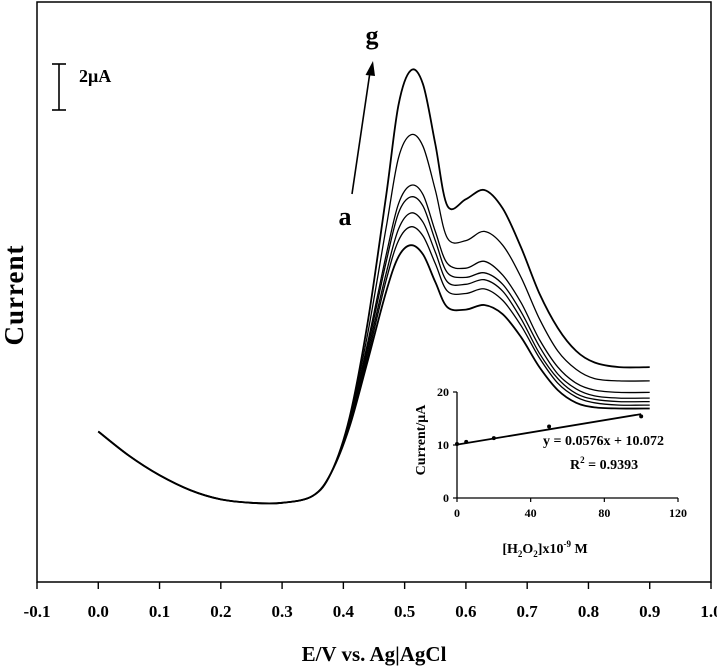  Describe the element at coordinates (528, 611) in the screenshot. I see `x-tick-label: 0.7` at that location.